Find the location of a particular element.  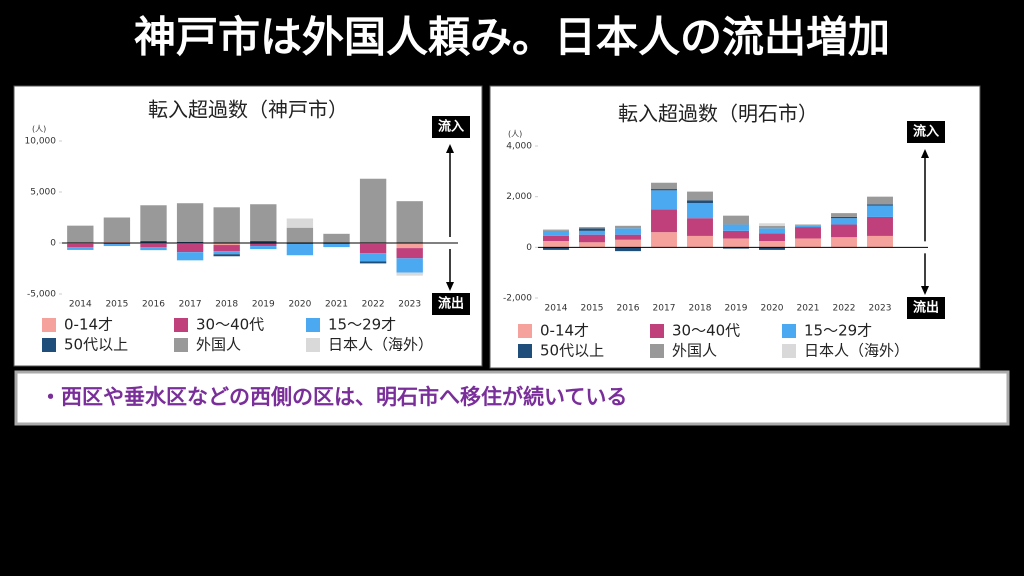

x-tick-label: 2021 is located at coordinates (808, 309).